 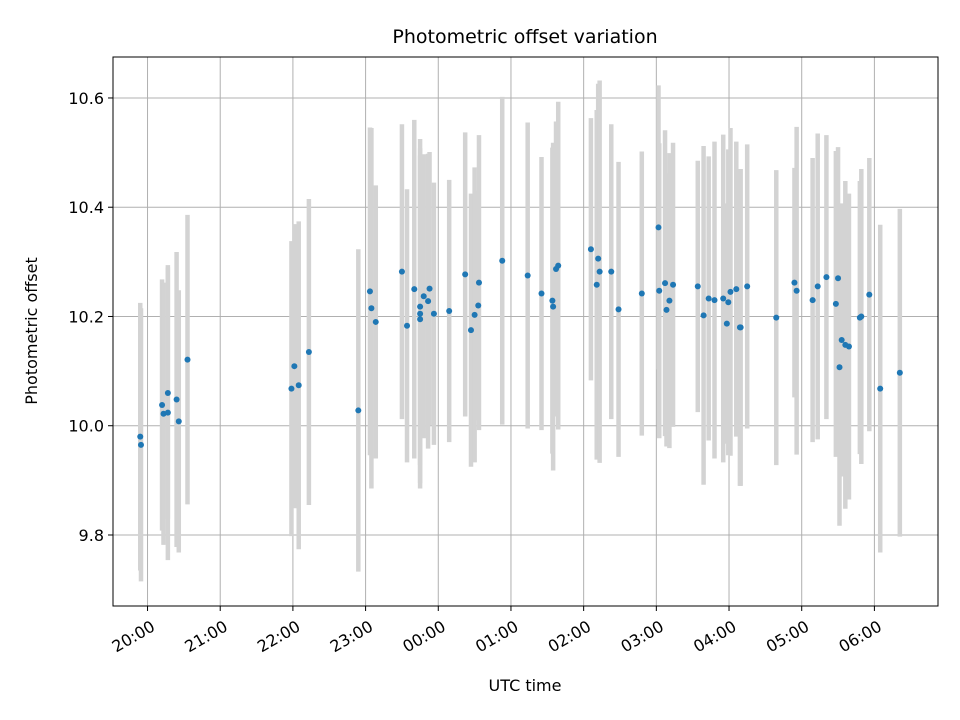 What do you see at coordinates (86, 207) in the screenshot?
I see `y-tick-label: 10.4` at bounding box center [86, 207].